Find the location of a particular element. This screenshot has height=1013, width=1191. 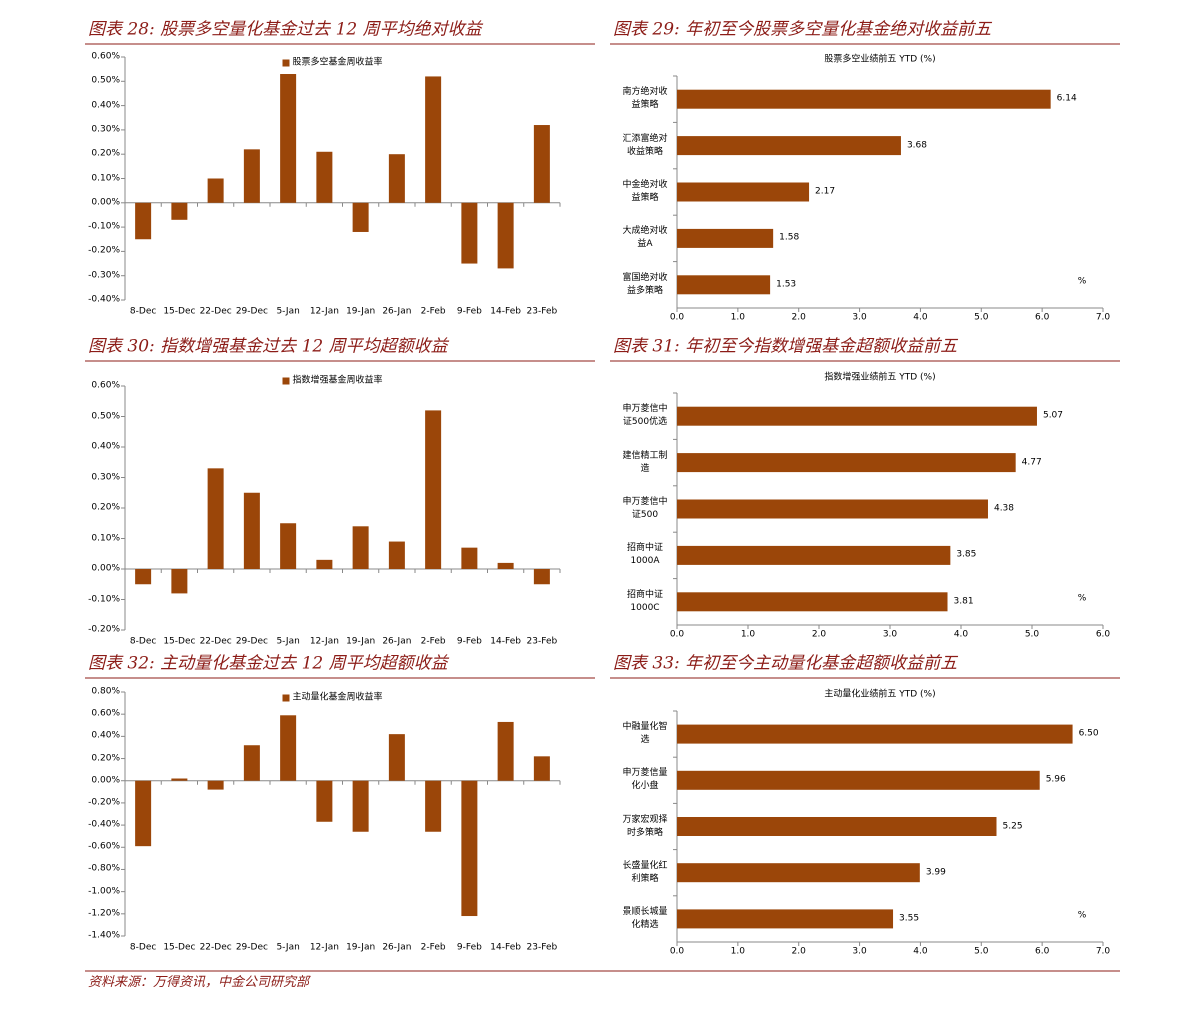

y-tick-label: 长盛量化红 利策略 is located at coordinates (645, 872).